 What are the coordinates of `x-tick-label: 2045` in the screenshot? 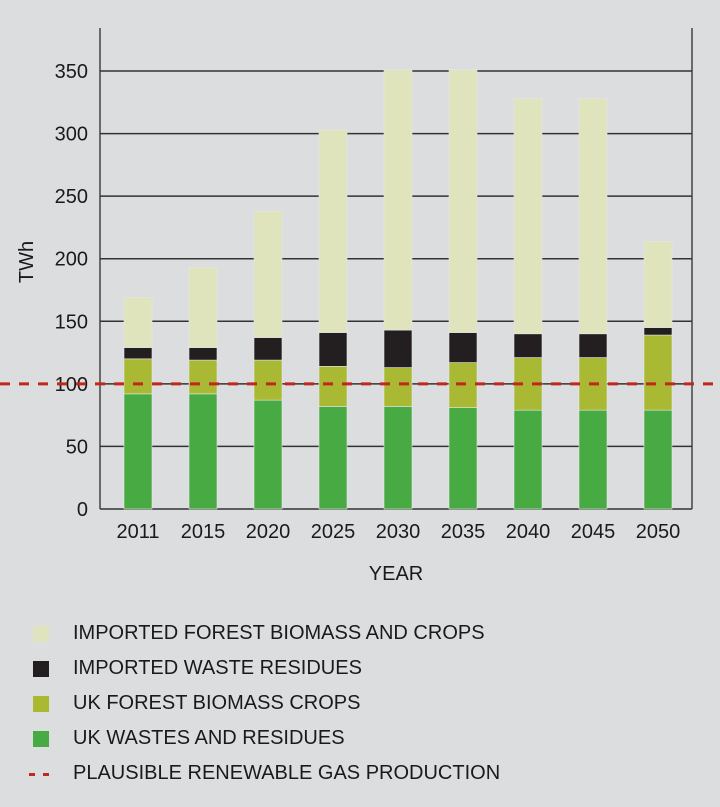 It's located at (593, 532).